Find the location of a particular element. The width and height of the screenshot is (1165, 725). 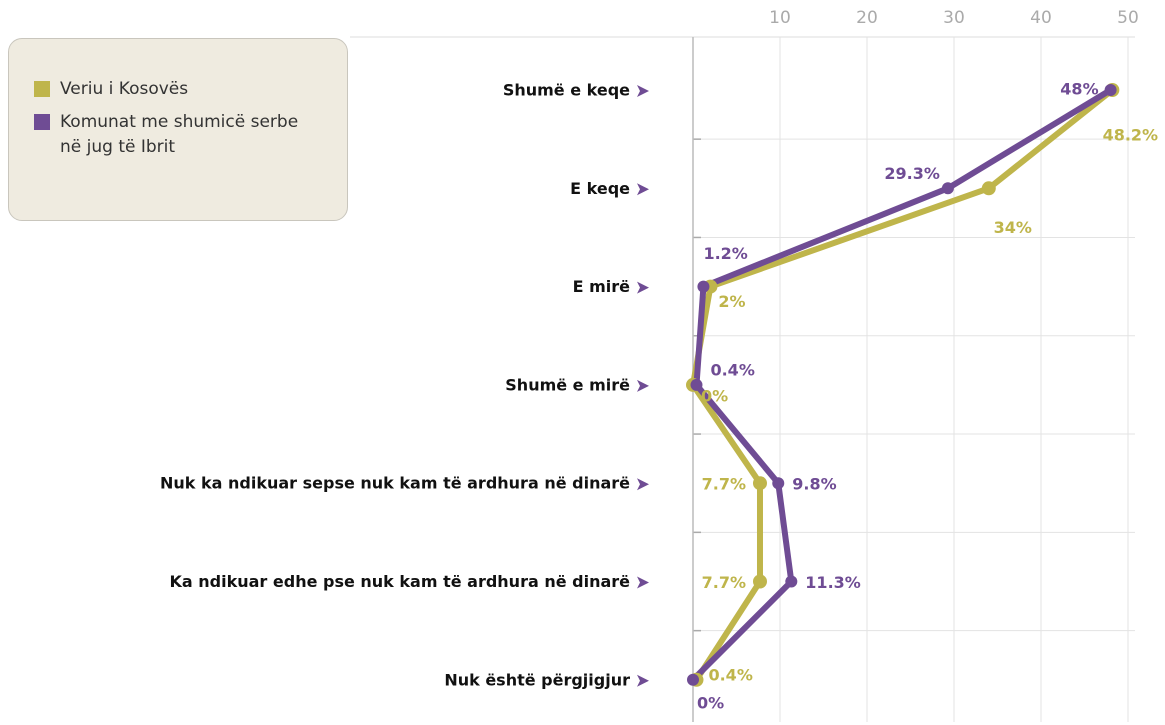

legend-label: Veriu i Kosovës is located at coordinates (124, 89).